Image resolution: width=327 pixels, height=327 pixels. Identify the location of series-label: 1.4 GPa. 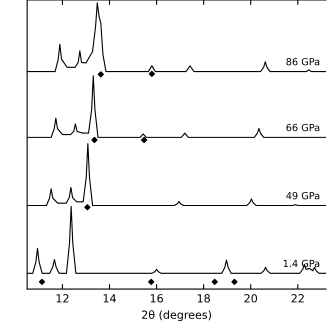
(302, 264).